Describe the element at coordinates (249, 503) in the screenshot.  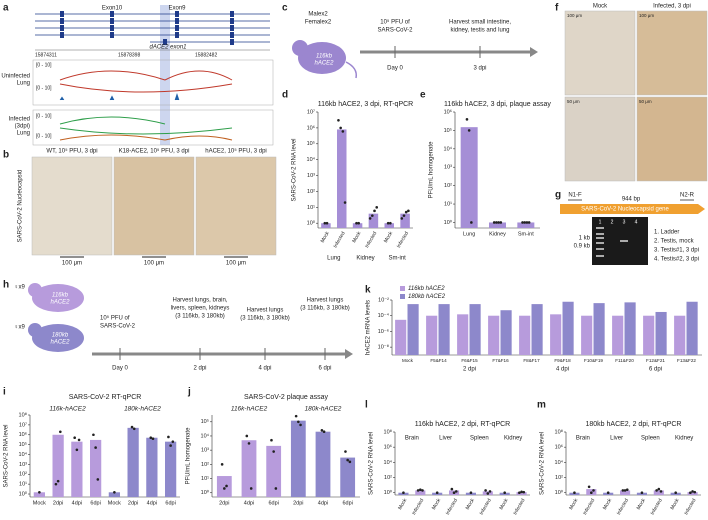
I see `x-tick-label: 4dpi` at that location.